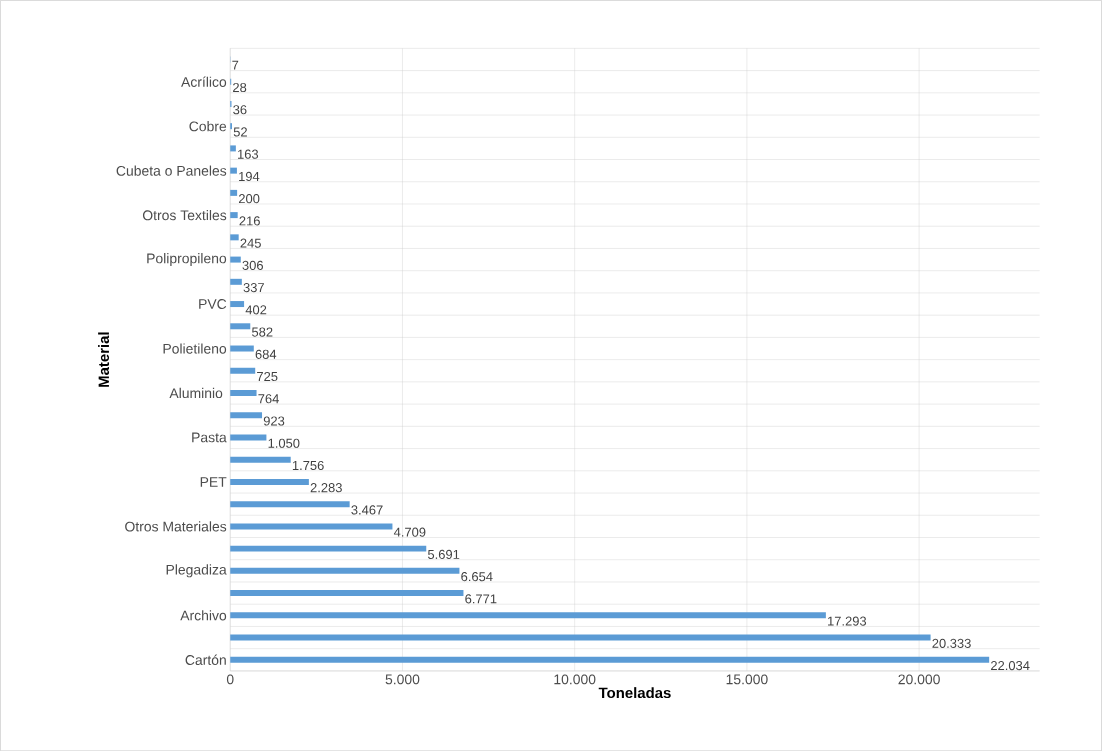 The height and width of the screenshot is (751, 1102). What do you see at coordinates (266, 354) in the screenshot?
I see `data-label: 684` at bounding box center [266, 354].